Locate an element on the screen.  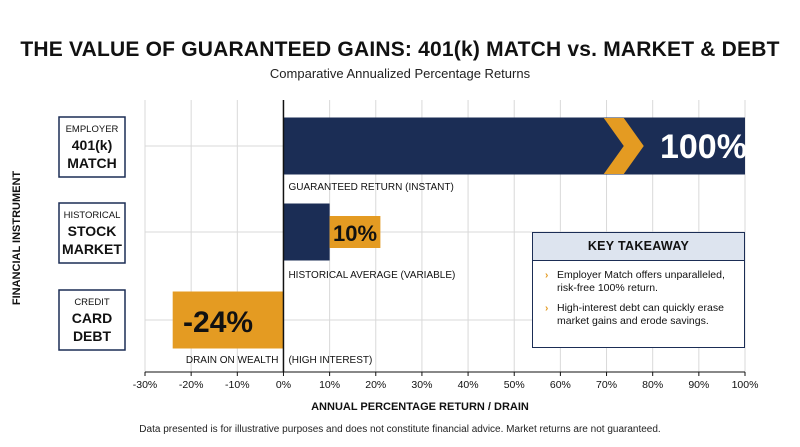
bar-annotation: GUARANTEED RETURN (INSTANT) is located at coordinates (370, 187).